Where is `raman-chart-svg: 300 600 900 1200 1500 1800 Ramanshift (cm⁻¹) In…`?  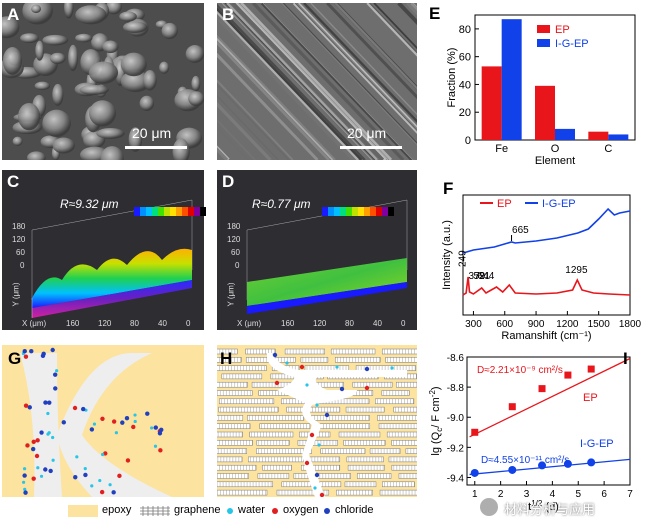 raman-chart-svg: 300 600 900 1200 1500 1800 Ramanshift (cm⁻¹) In… is located at coordinates (541, 268).